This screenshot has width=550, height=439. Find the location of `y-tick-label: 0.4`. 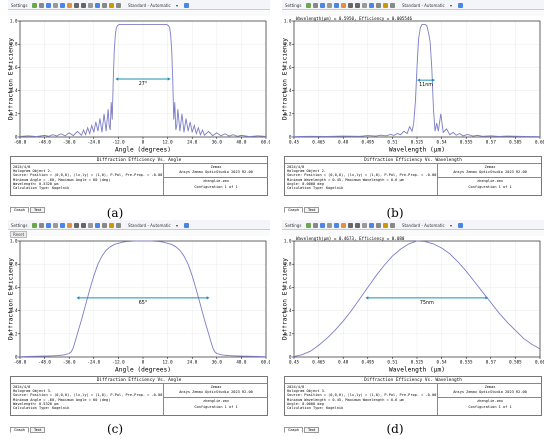

y-tick-label: 0.4 is located at coordinates (288, 90).